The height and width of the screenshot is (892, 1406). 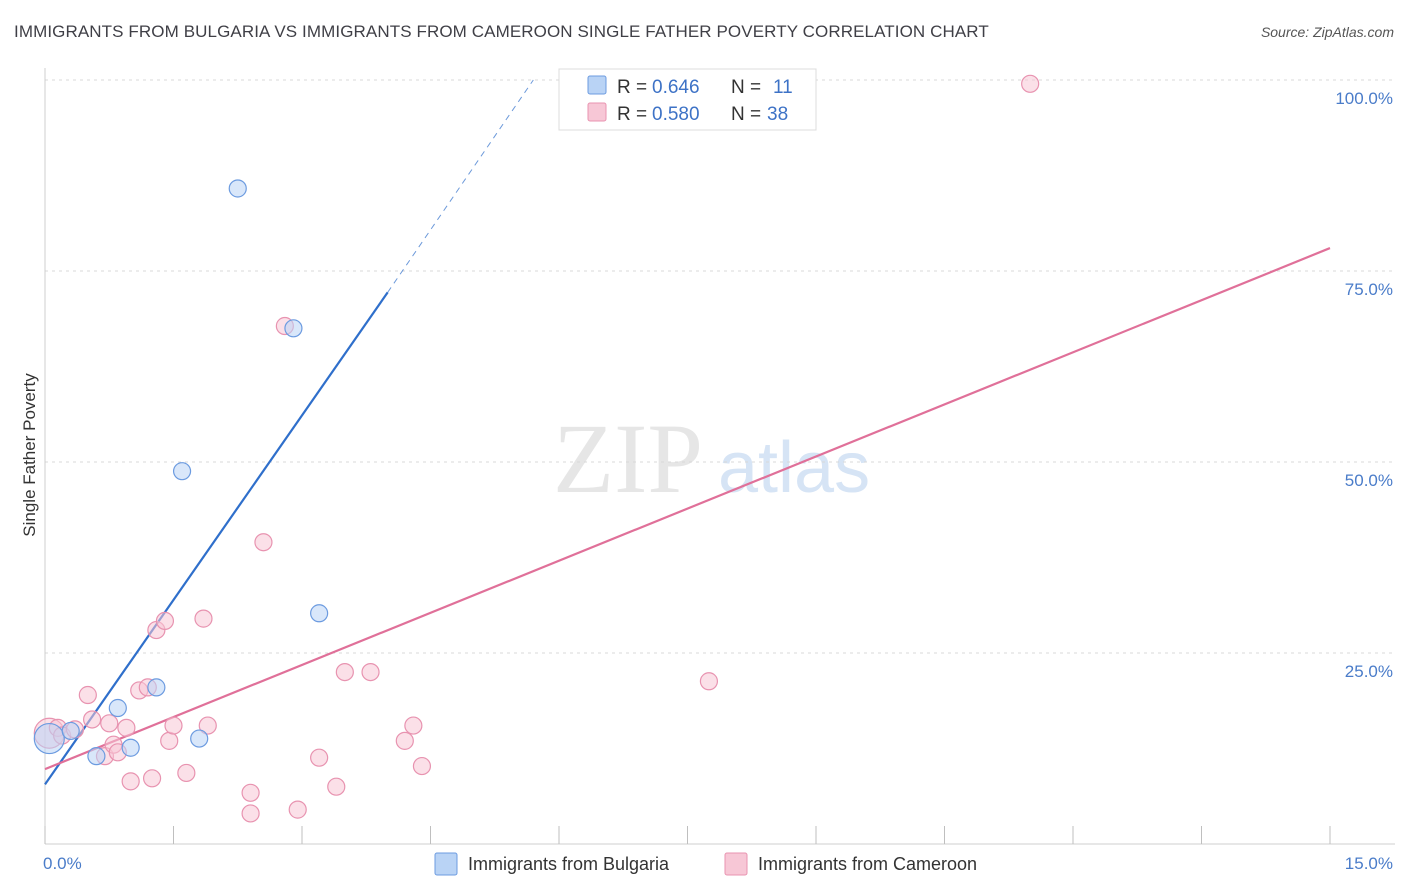 I want to click on legend-r-value-cameroon: 0.580, so click(x=676, y=114).